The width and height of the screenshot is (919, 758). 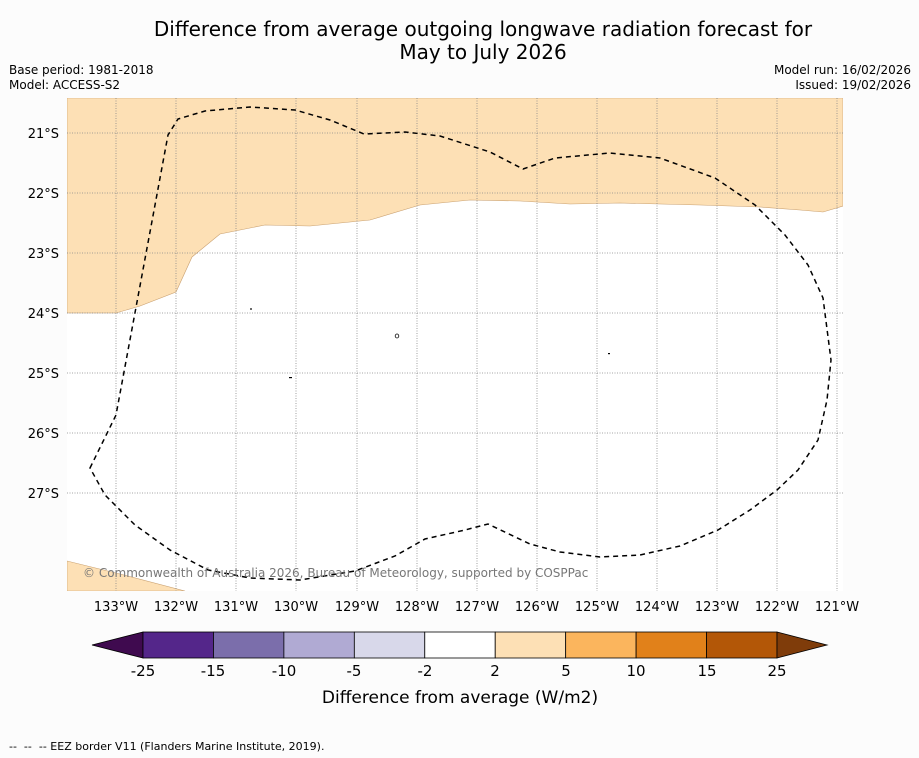 What do you see at coordinates (43, 194) in the screenshot?
I see `lat-label: 22°S` at bounding box center [43, 194].